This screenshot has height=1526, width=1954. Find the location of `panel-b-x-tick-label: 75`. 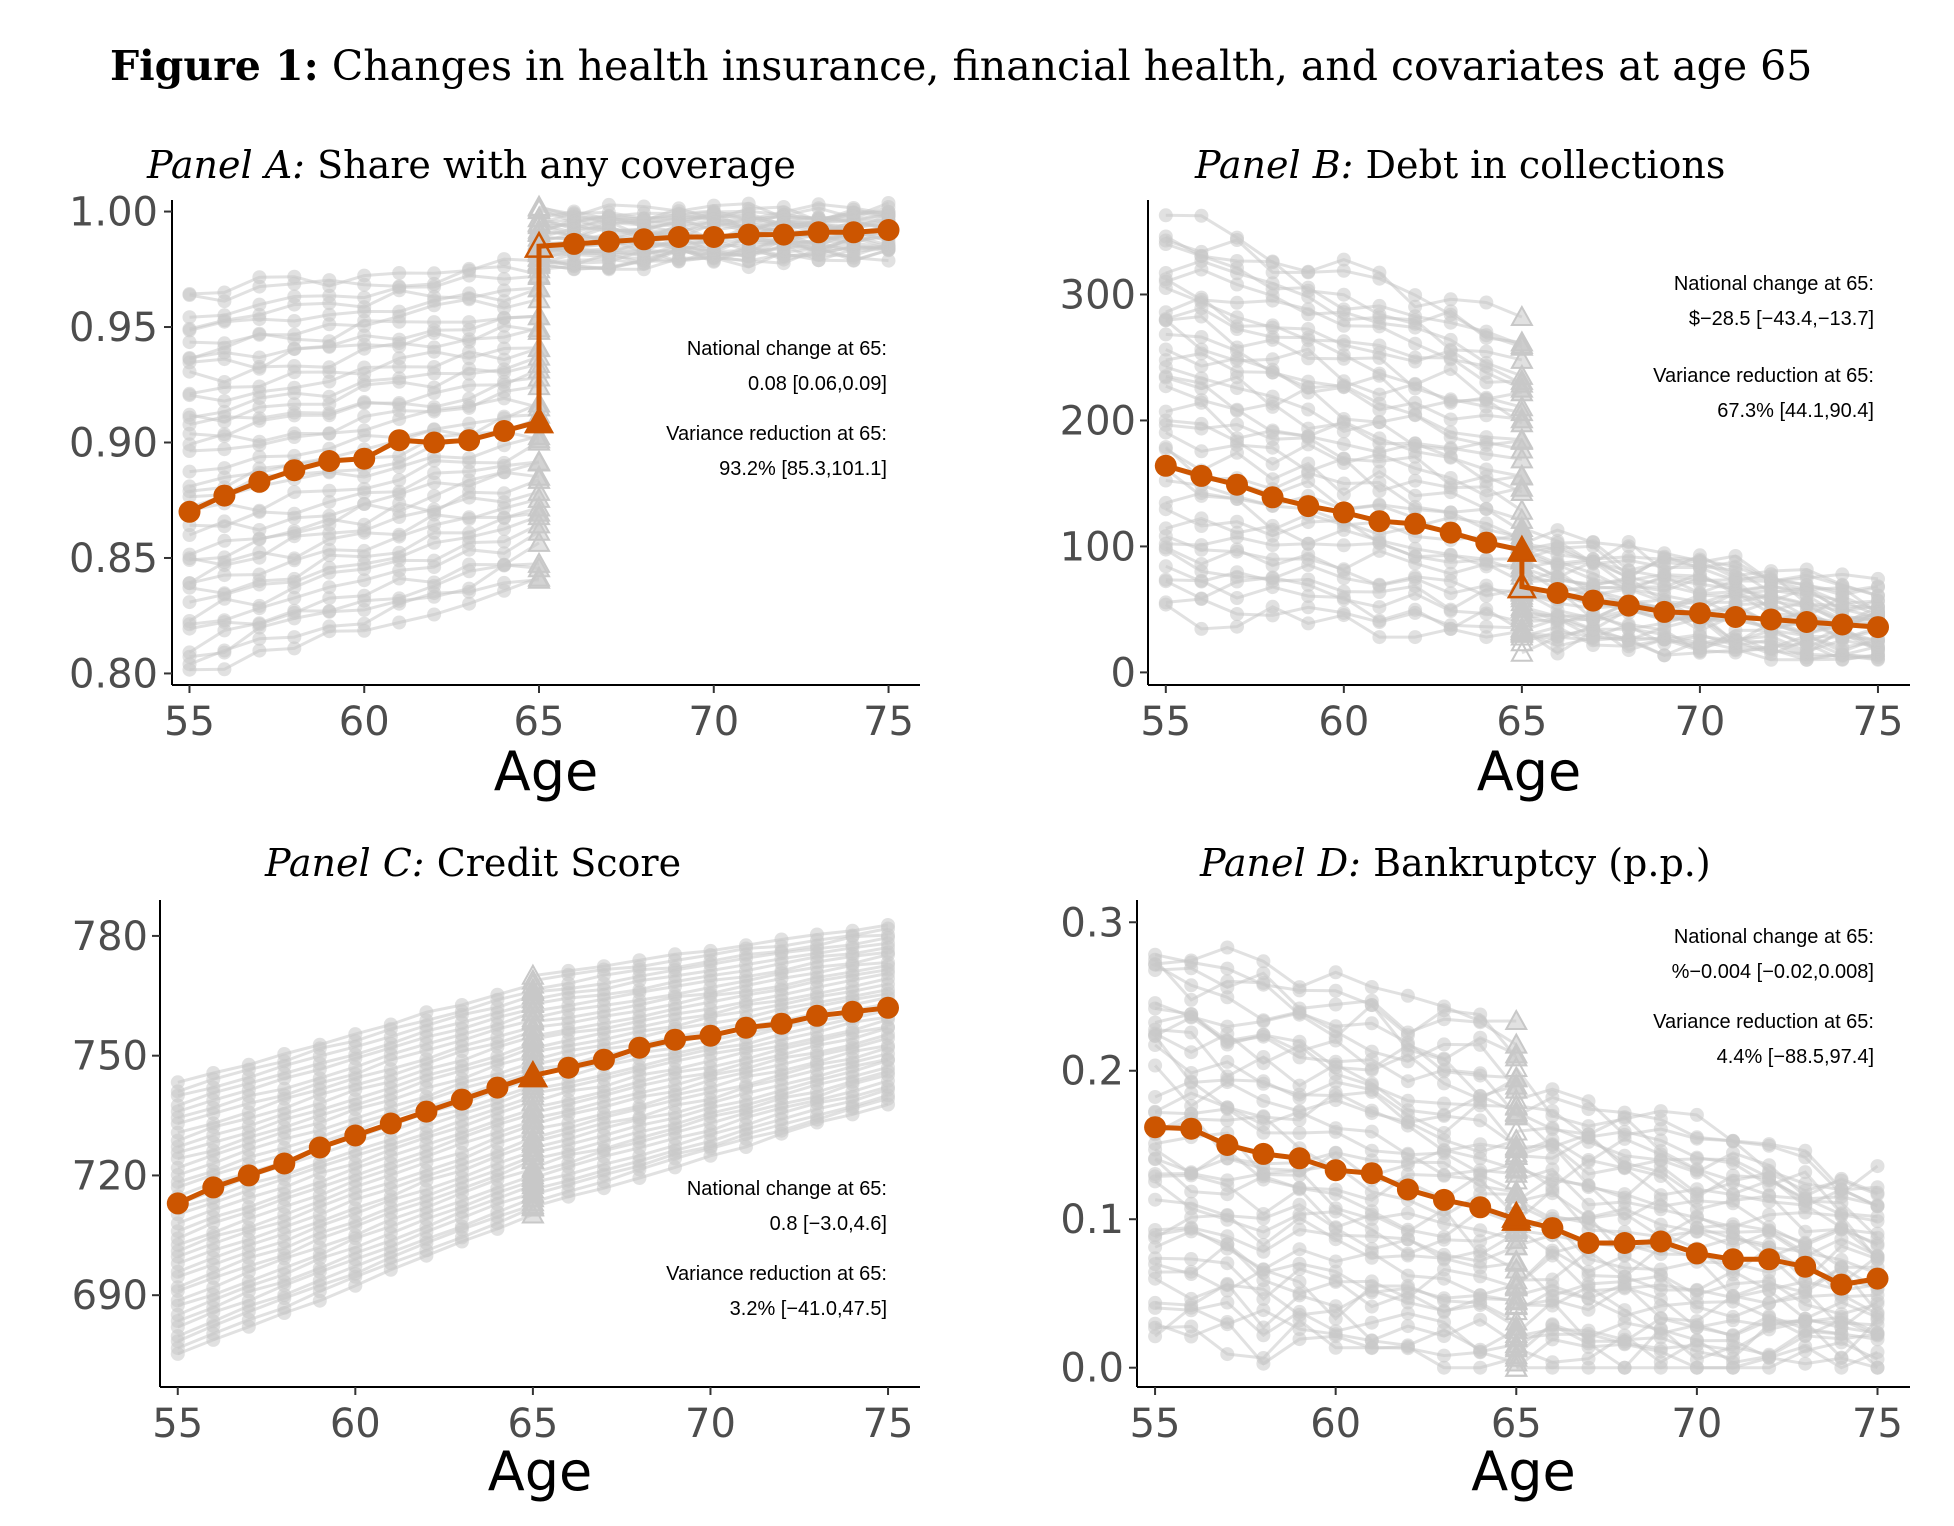

panel-b-x-tick-label: 75 is located at coordinates (1878, 722).